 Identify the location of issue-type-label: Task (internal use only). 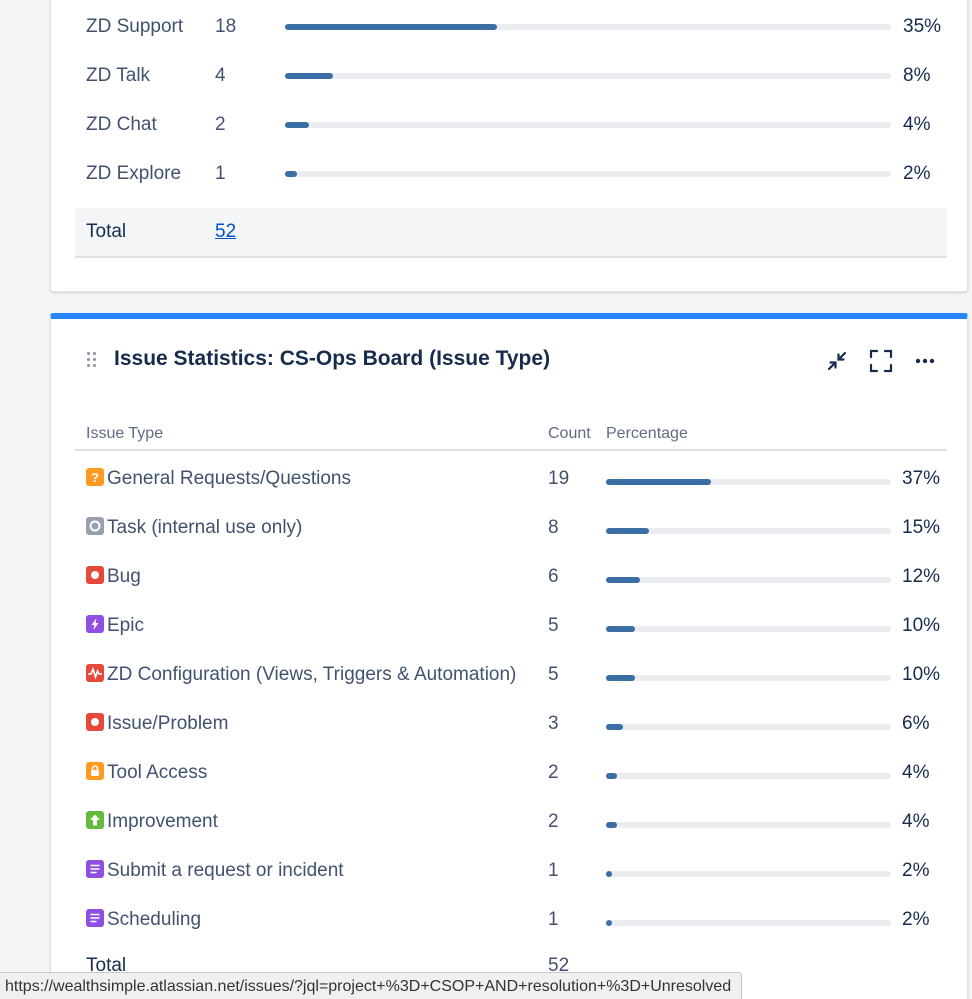
(205, 527).